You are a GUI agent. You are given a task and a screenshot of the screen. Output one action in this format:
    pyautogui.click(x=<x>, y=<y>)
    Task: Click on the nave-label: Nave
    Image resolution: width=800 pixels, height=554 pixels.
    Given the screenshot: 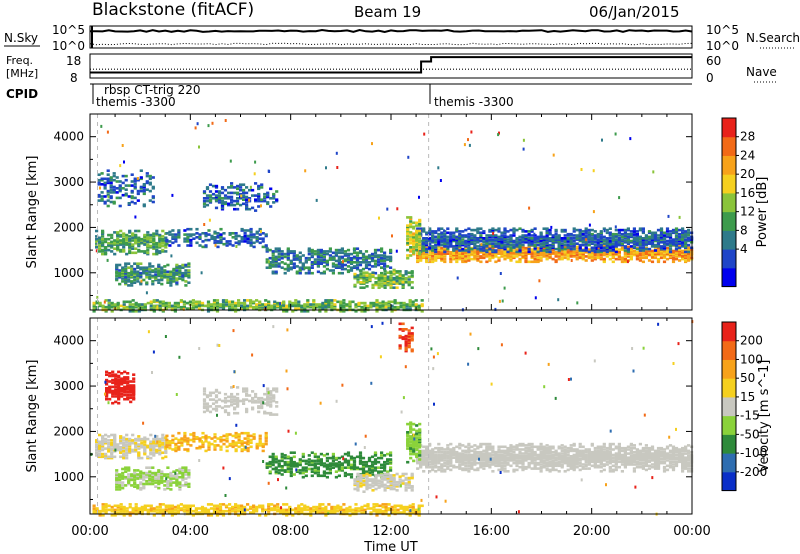 What is the action you would take?
    pyautogui.click(x=761, y=72)
    